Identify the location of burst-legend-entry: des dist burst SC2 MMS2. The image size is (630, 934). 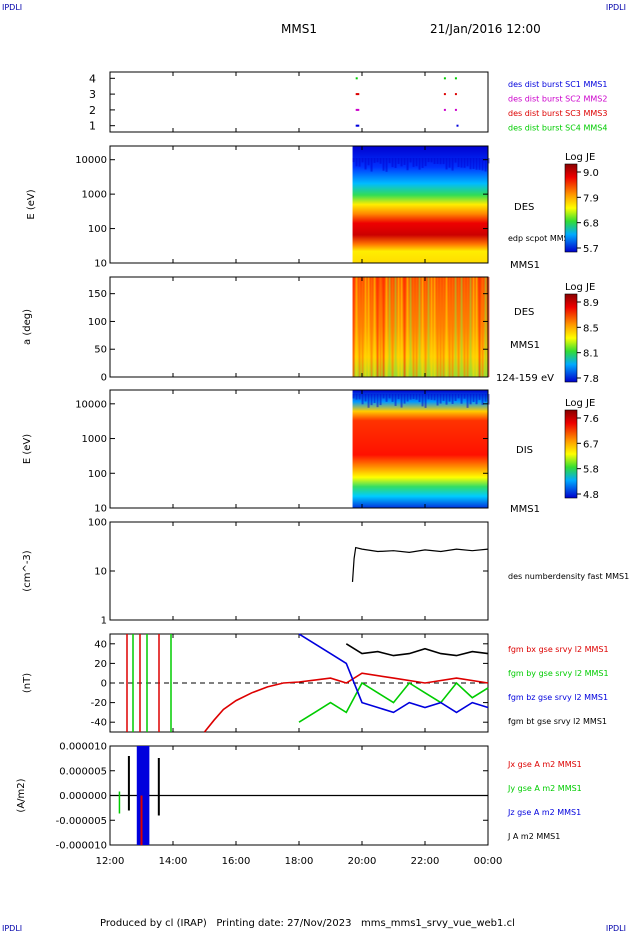
(557, 99).